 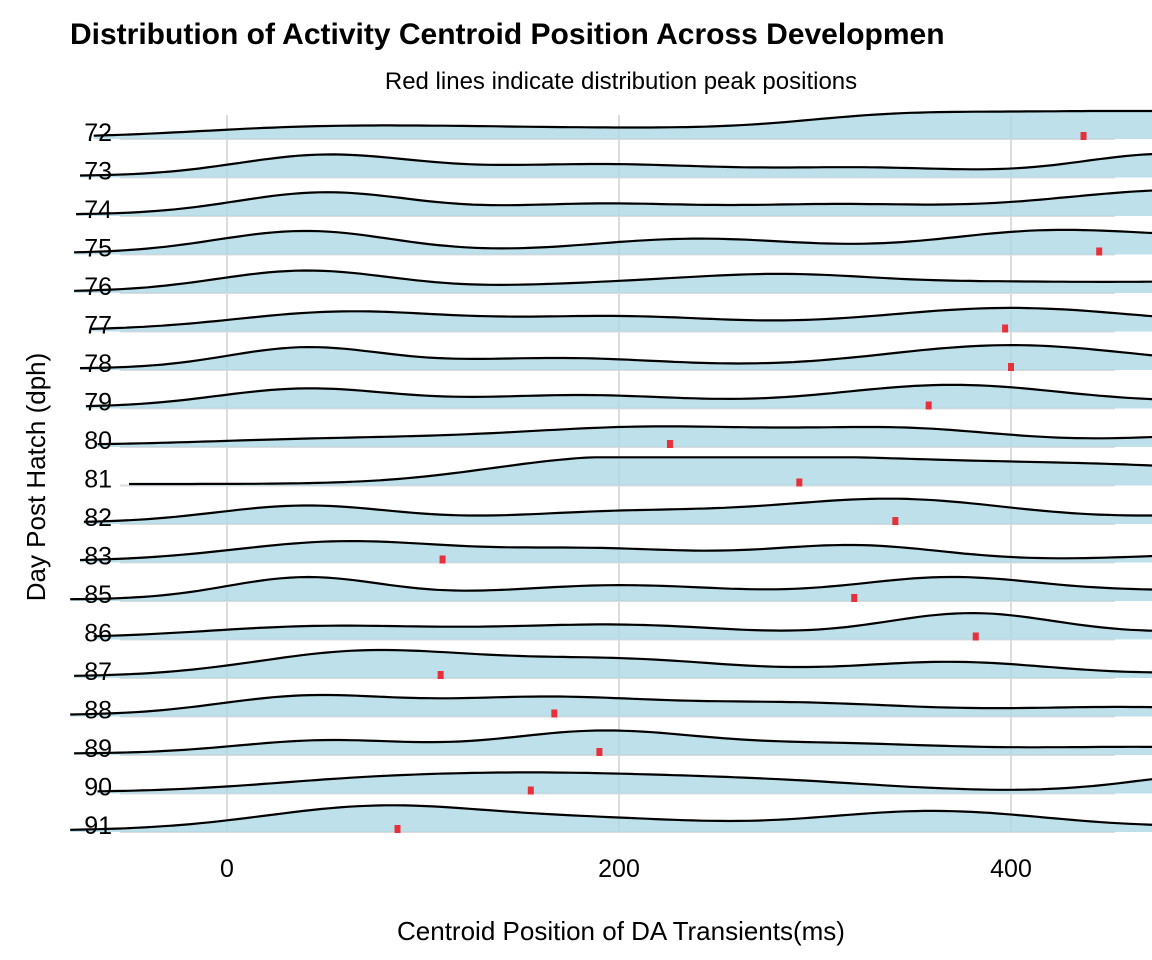 What do you see at coordinates (98, 403) in the screenshot?
I see `y-tick-label: 79` at bounding box center [98, 403].